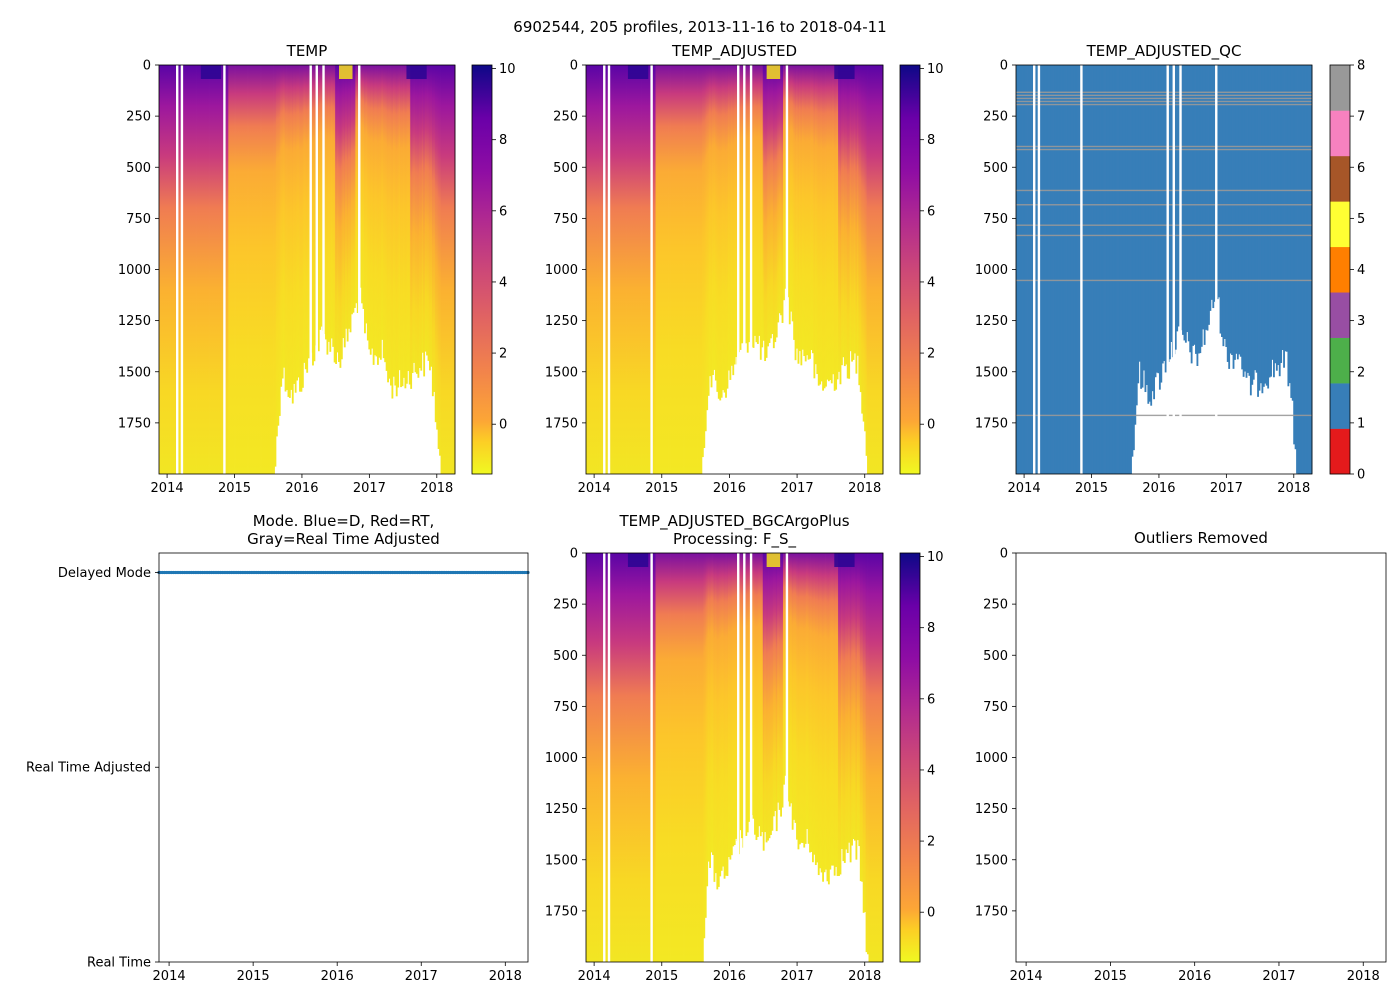 The width and height of the screenshot is (1400, 1000). Describe the element at coordinates (177, 269) in the screenshot. I see `profile-gap` at that location.